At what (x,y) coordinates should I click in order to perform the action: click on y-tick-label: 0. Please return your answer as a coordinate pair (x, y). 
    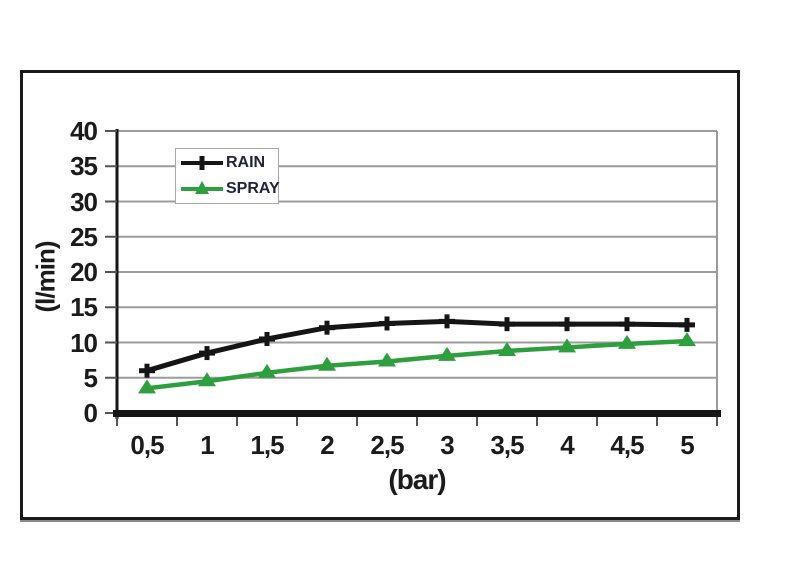
    Looking at the image, I should click on (90, 413).